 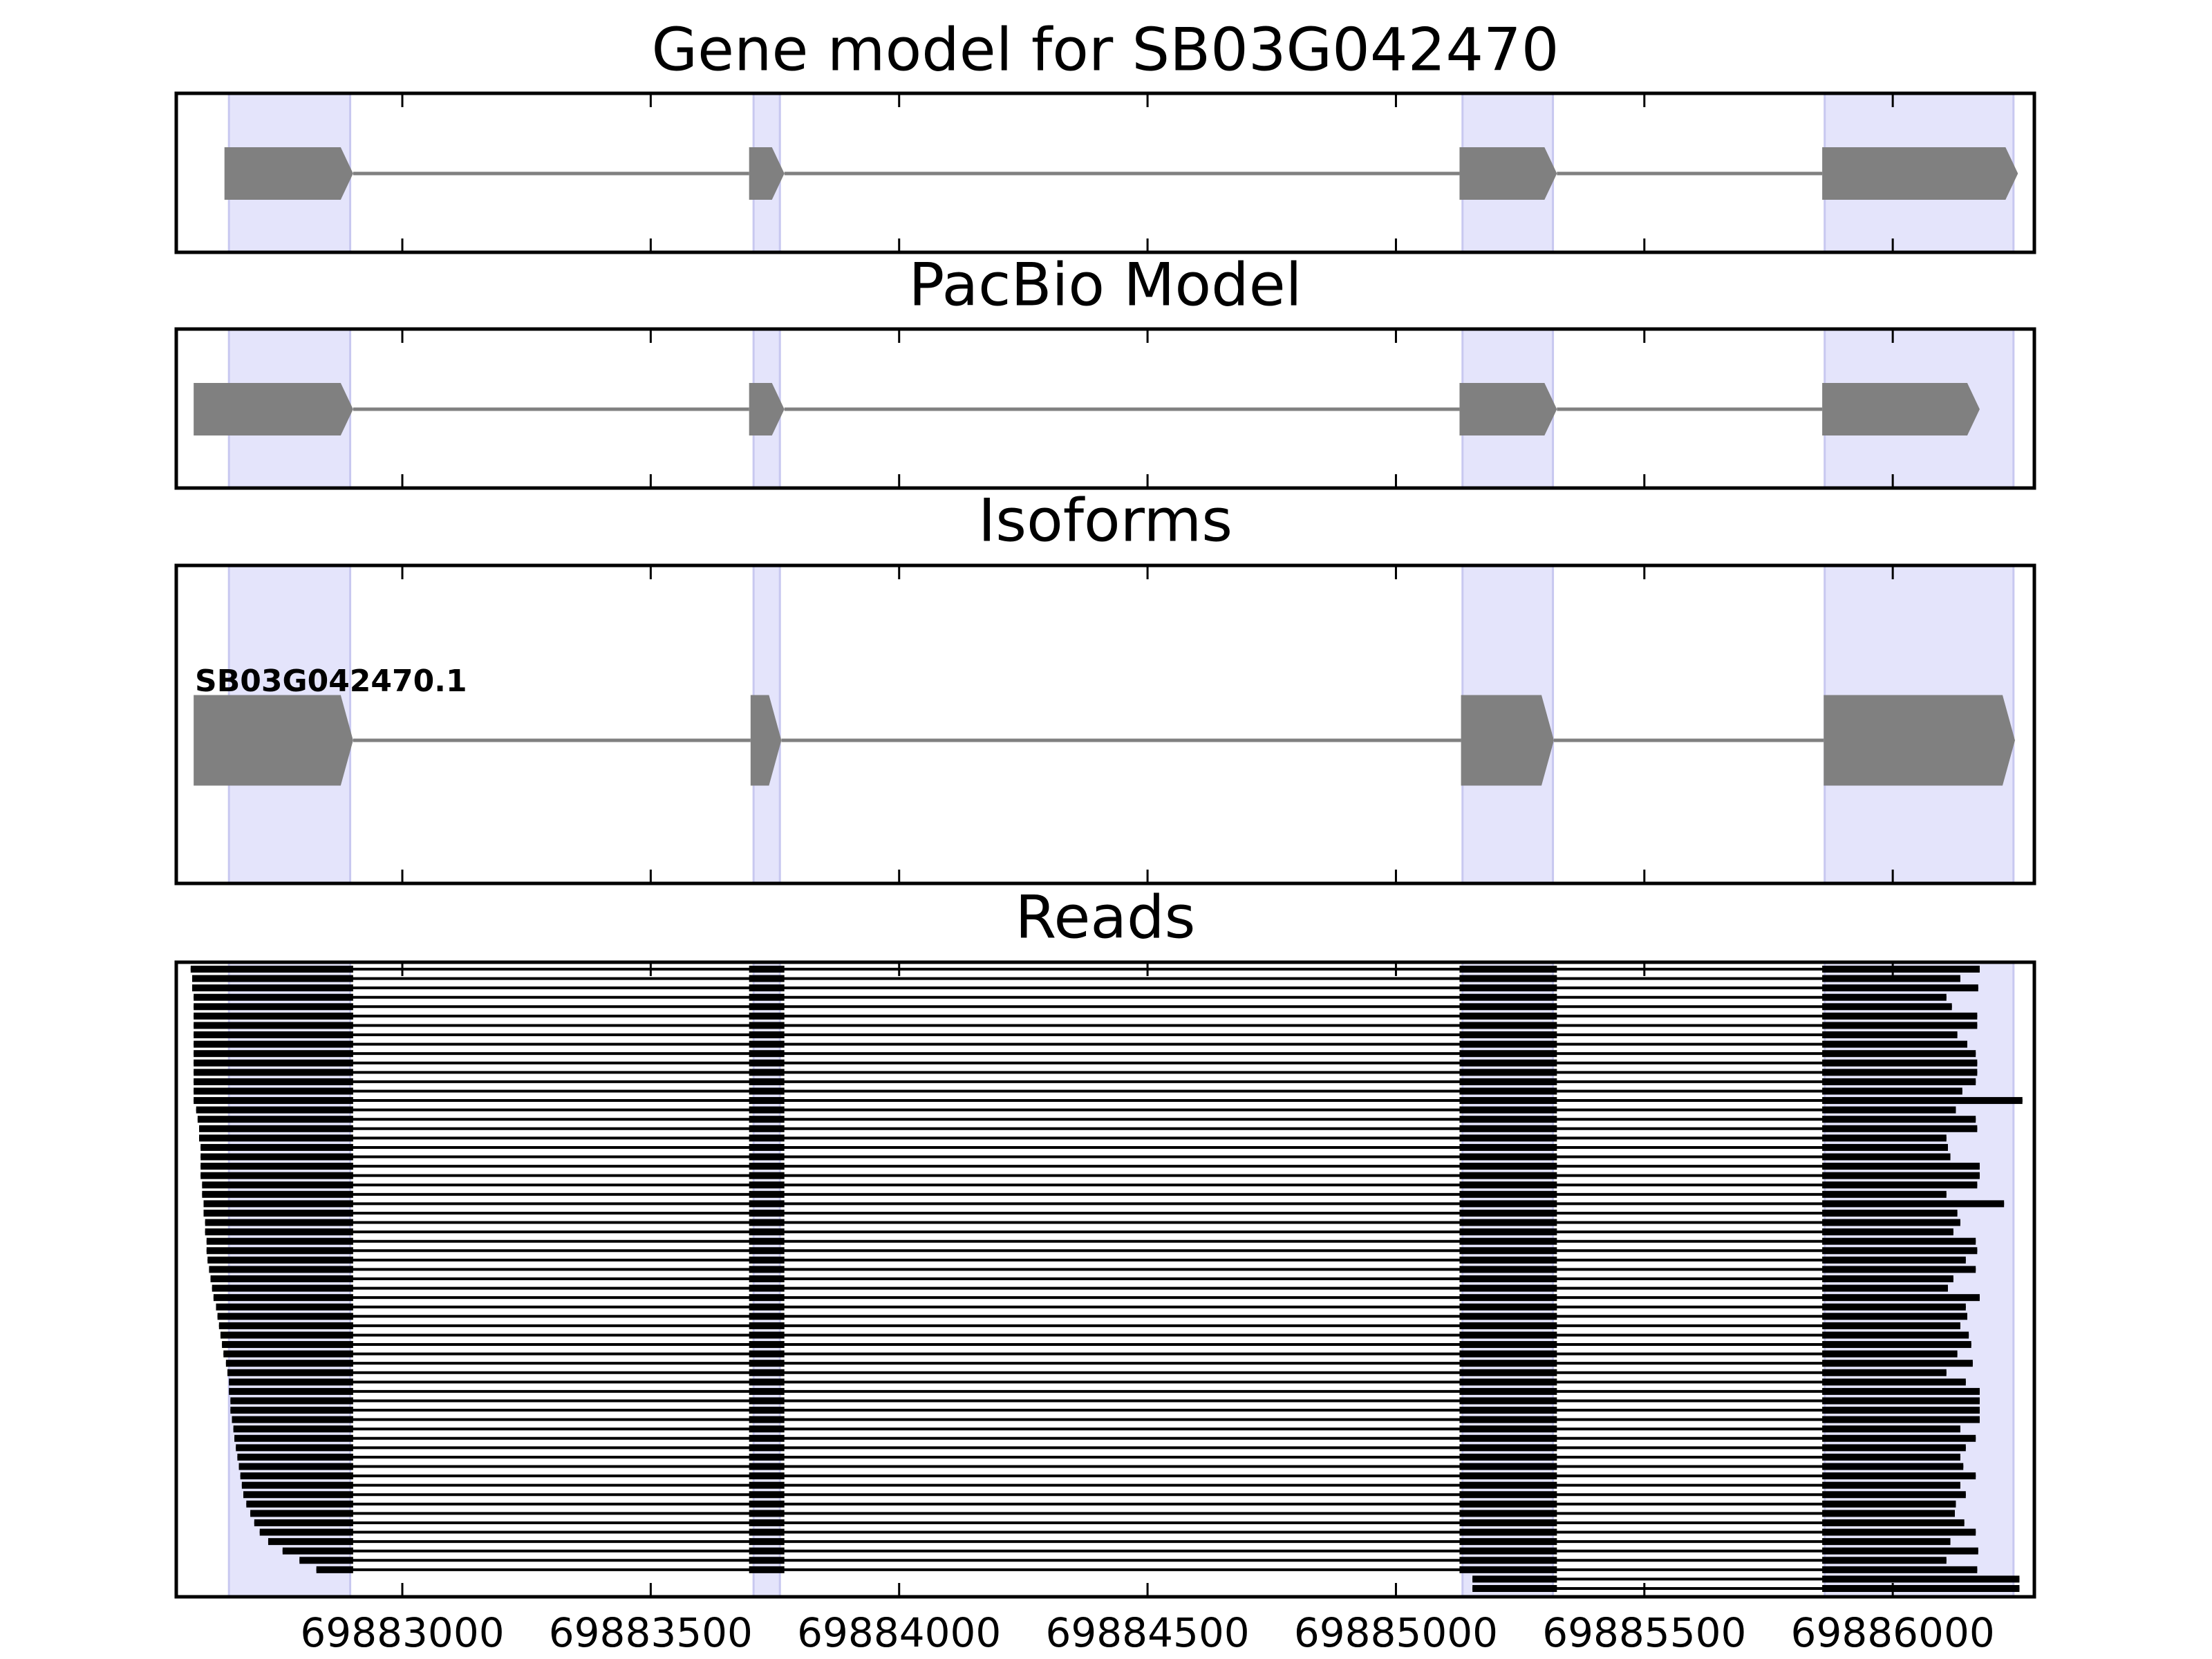 What do you see at coordinates (331, 681) in the screenshot?
I see `isoform-label: SB03G042470.1` at bounding box center [331, 681].